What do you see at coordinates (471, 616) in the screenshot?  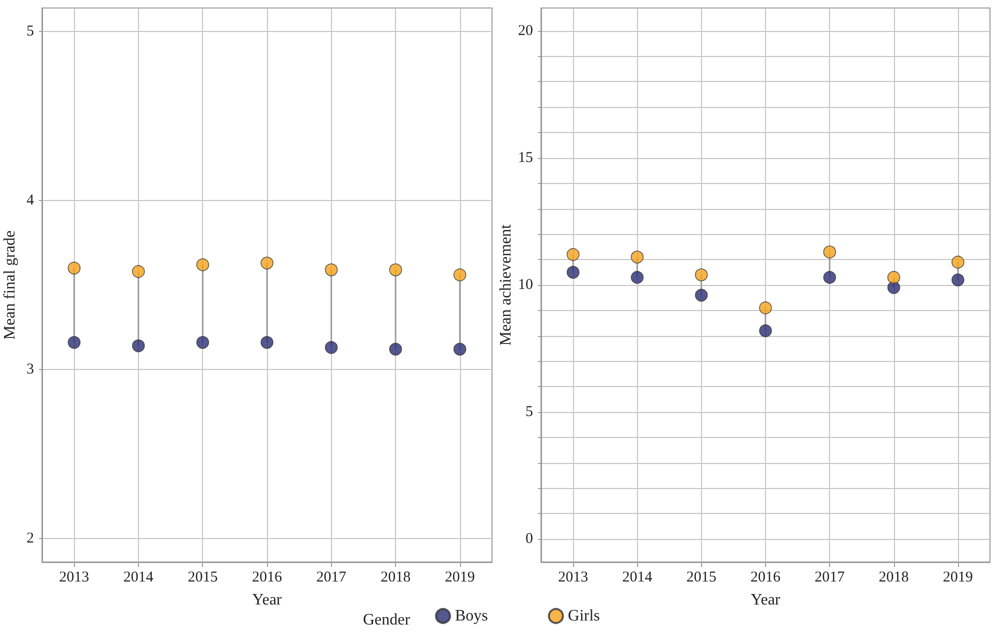 I see `legend-label: Boys` at bounding box center [471, 616].